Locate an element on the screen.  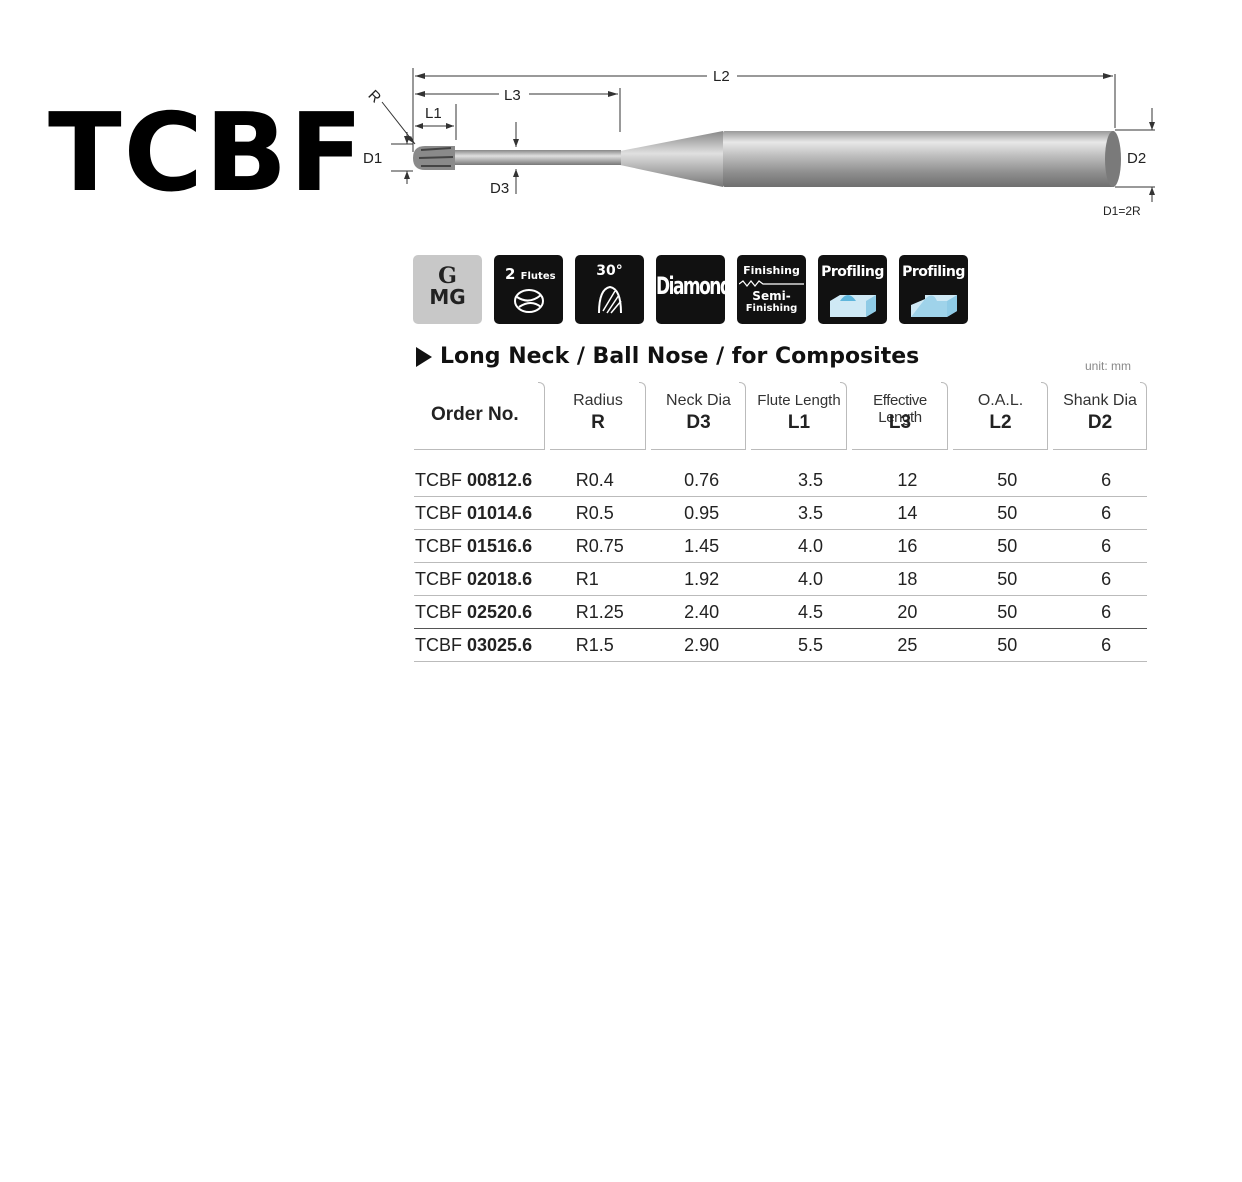
header-order-no: Order No. is located at coordinates (479, 416).